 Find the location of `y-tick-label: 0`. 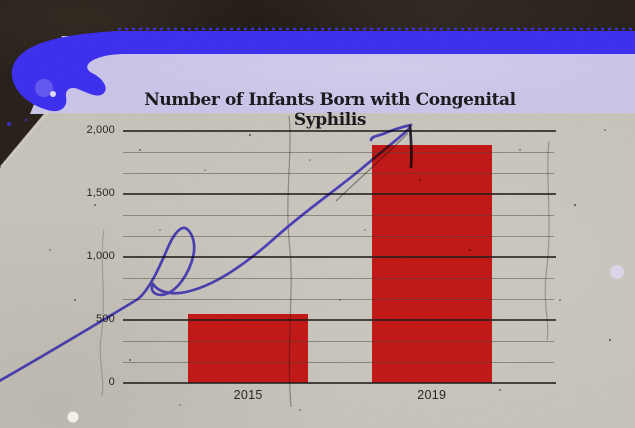

y-tick-label: 0 is located at coordinates (111, 382).